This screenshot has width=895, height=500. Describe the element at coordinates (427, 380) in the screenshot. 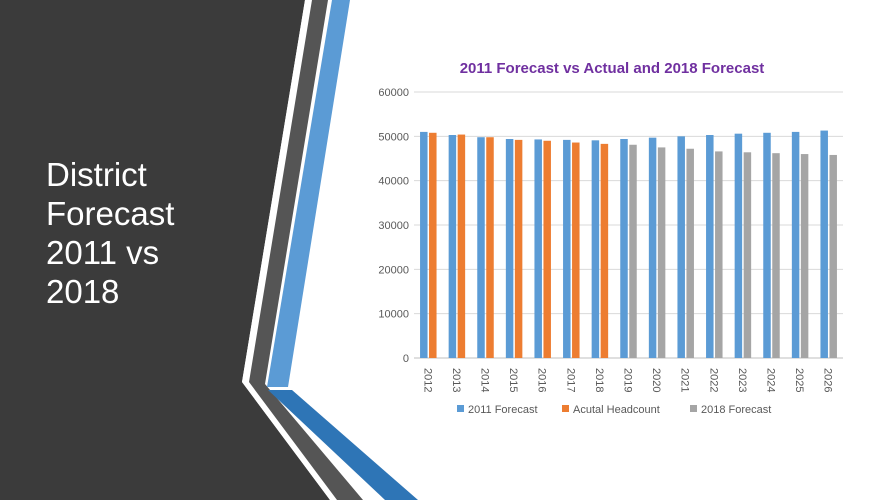

I see `x-tick-label: 2012` at that location.